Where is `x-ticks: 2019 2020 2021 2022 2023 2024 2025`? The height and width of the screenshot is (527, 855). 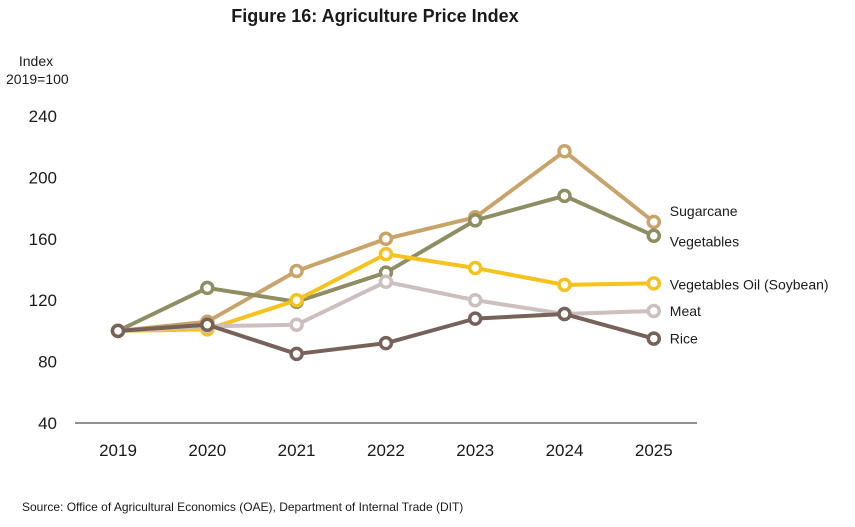
x-ticks: 2019 2020 2021 2022 2023 2024 2025 is located at coordinates (386, 450).